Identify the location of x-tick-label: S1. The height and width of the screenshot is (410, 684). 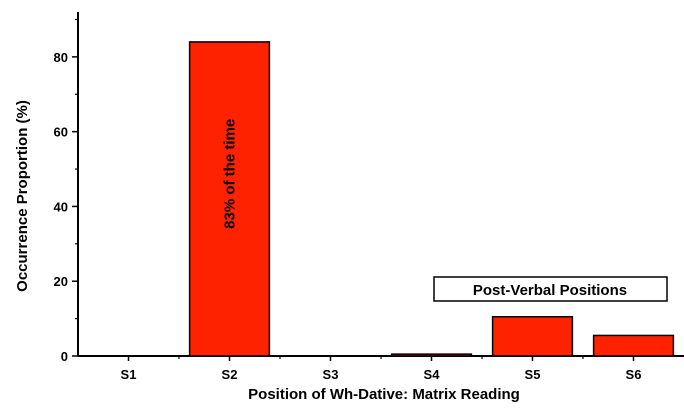
(129, 374).